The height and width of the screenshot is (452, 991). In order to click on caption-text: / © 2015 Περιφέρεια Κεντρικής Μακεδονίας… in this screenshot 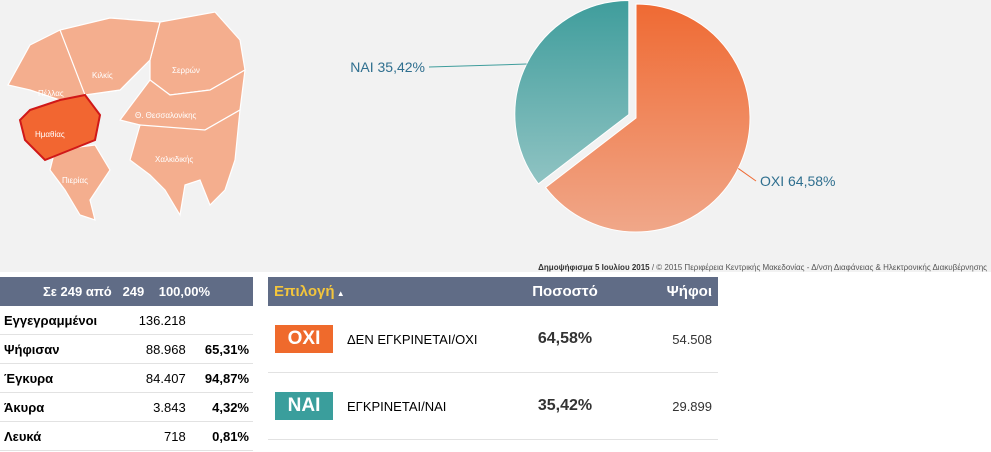, I will do `click(818, 267)`.